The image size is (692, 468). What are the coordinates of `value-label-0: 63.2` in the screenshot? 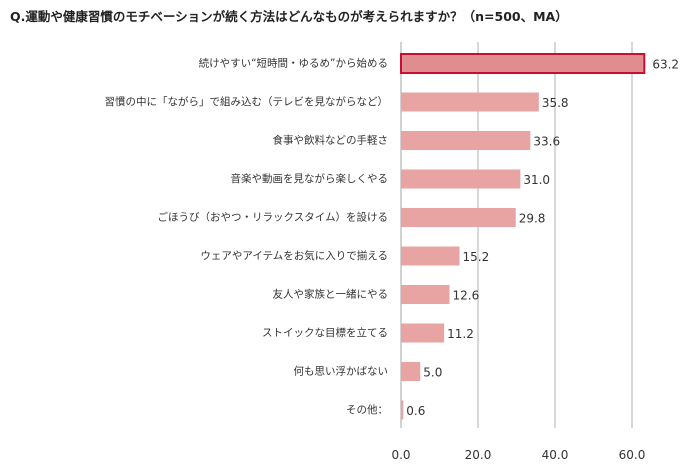 It's located at (665, 65).